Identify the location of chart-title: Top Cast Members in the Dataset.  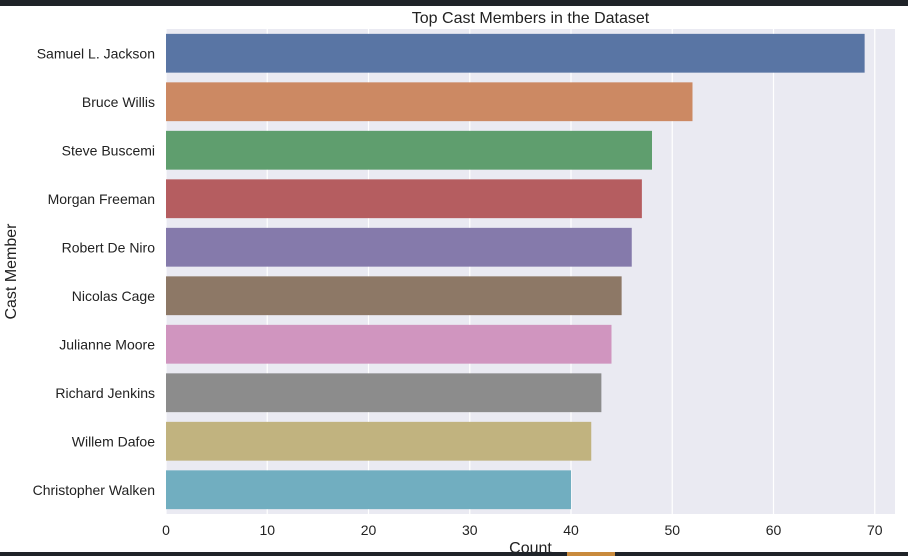
(531, 18).